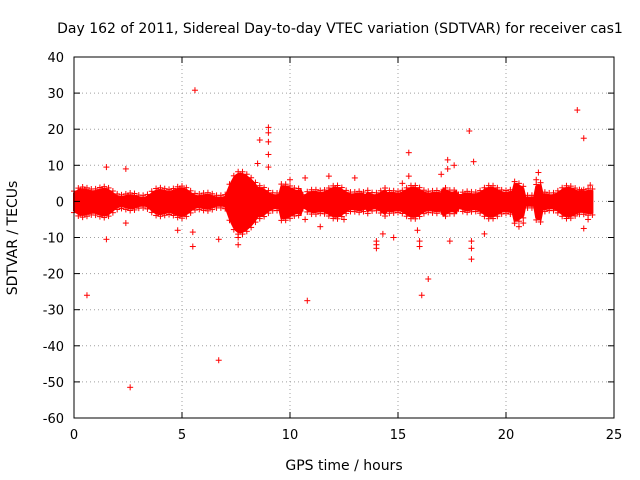 The image size is (640, 480). Describe the element at coordinates (53, 419) in the screenshot. I see `y-tick-label: -60` at that location.